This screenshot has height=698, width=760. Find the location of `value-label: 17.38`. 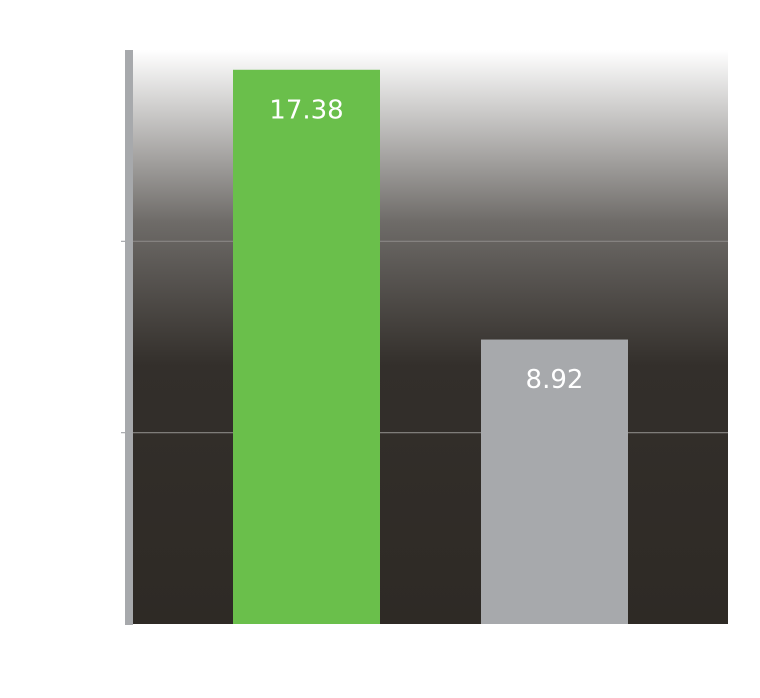

value-label: 17.38 is located at coordinates (306, 110).